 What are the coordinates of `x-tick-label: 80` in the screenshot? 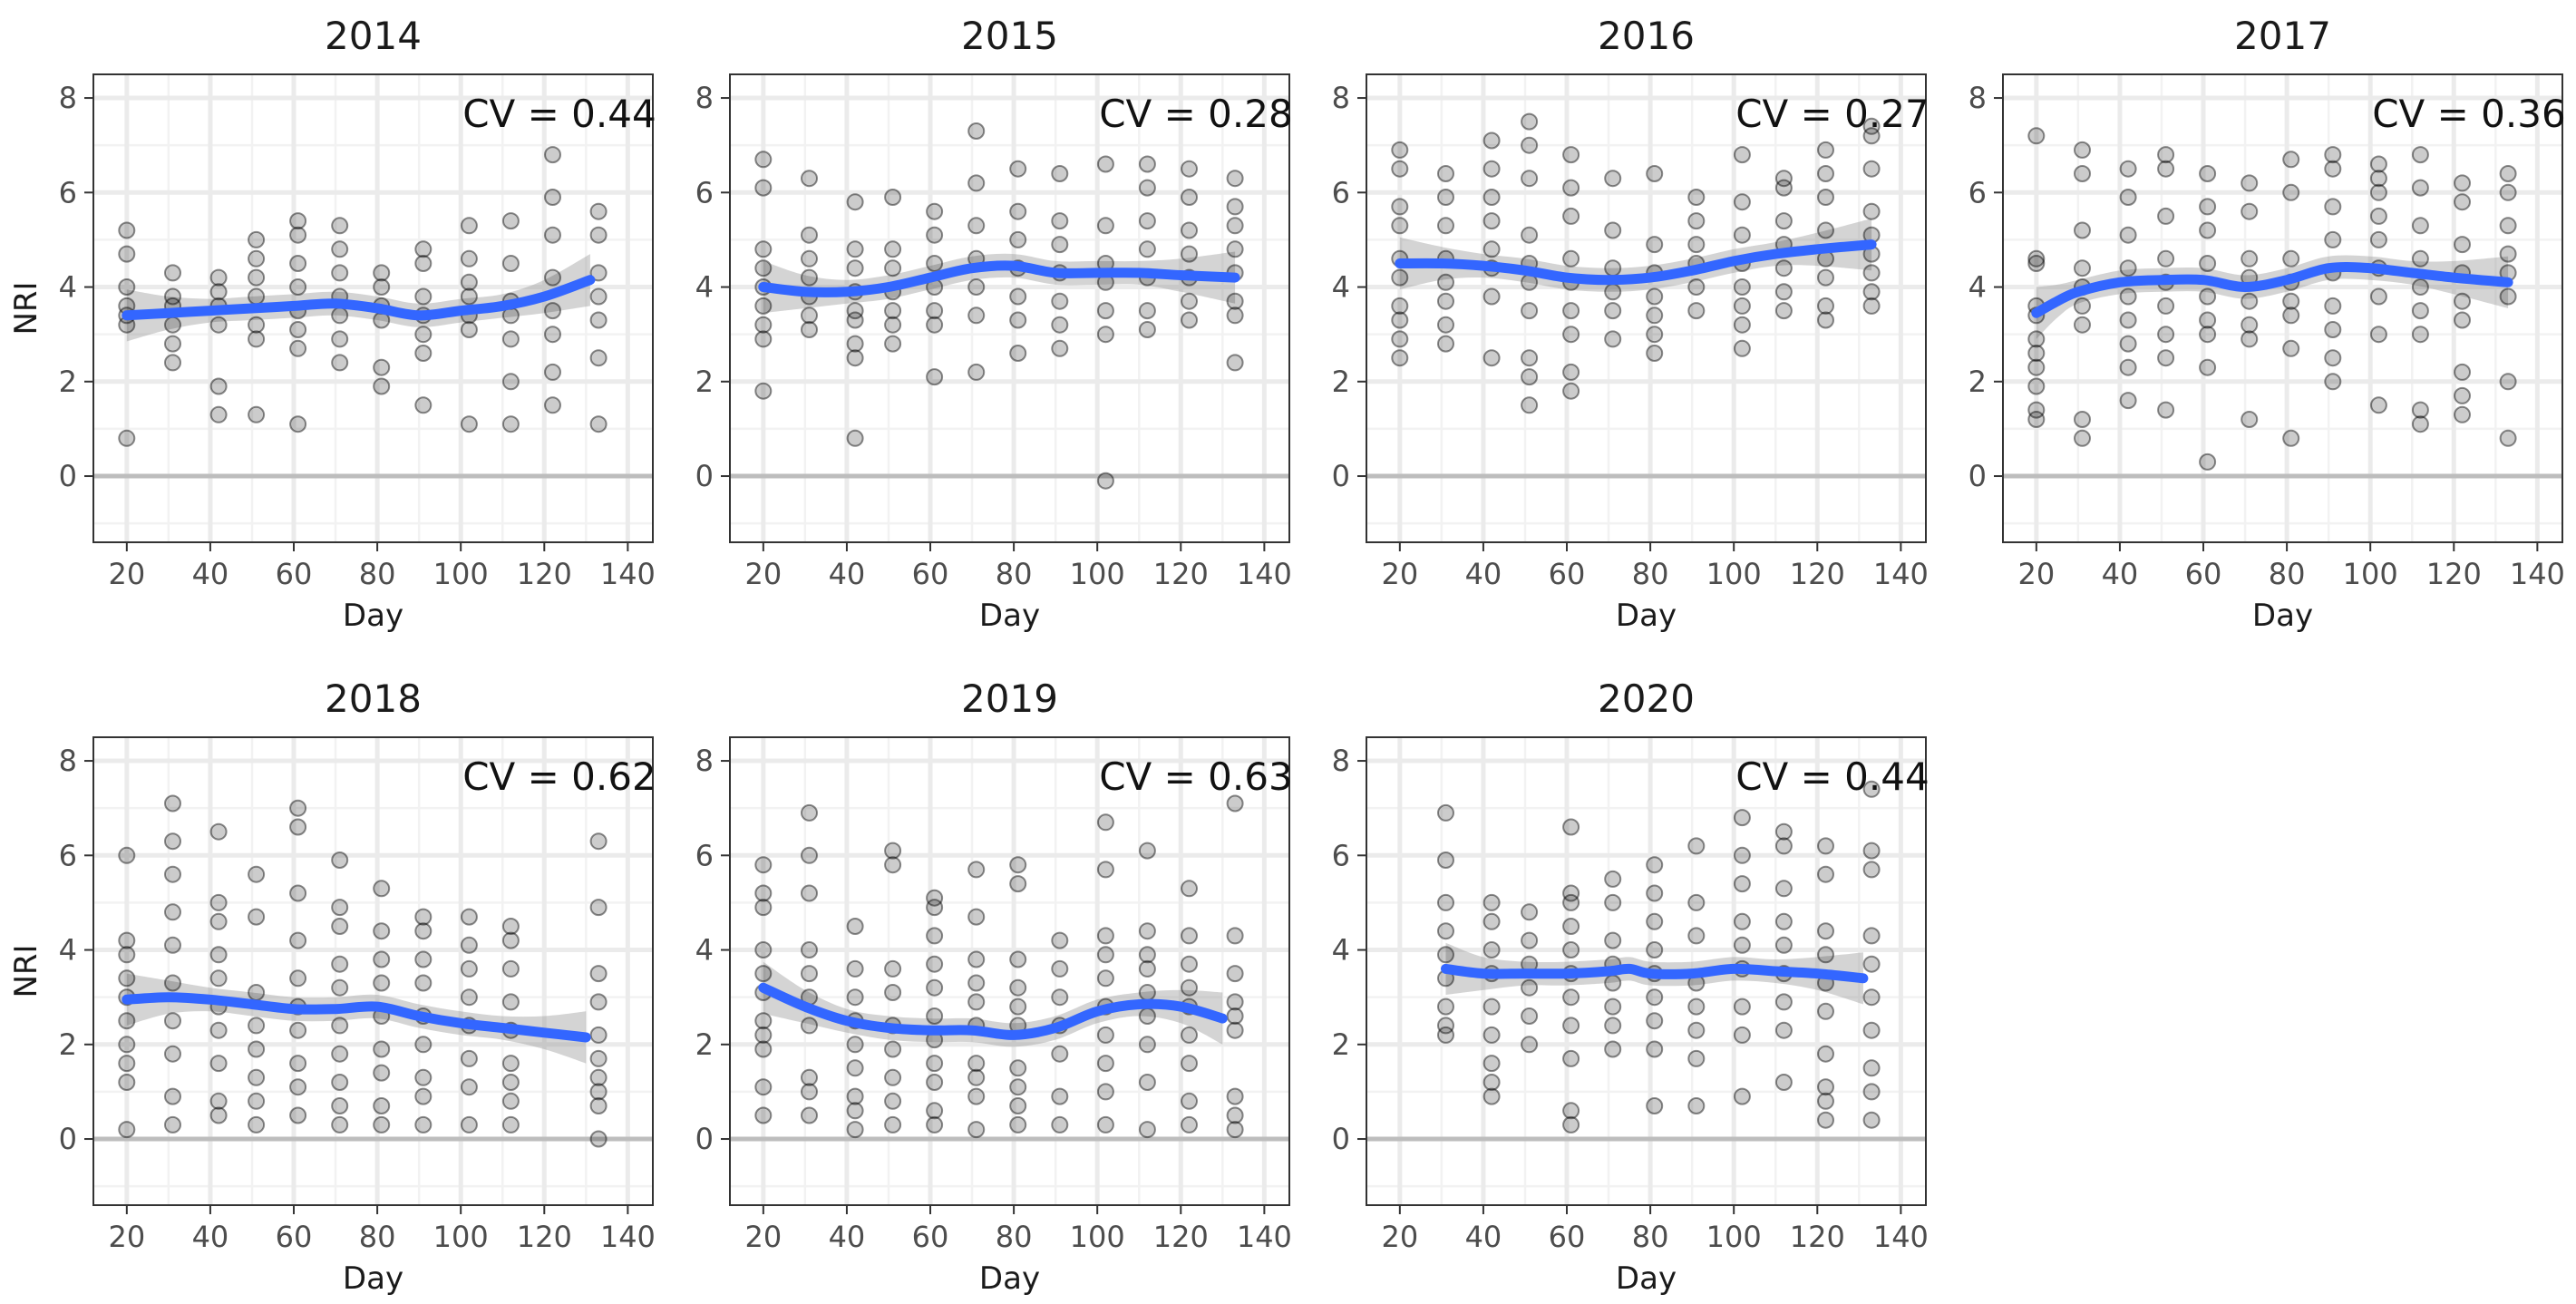 It's located at (1015, 574).